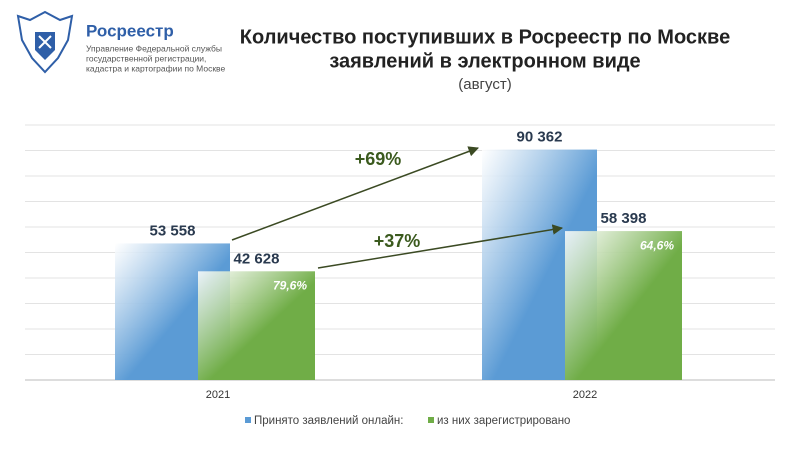 The width and height of the screenshot is (800, 450). What do you see at coordinates (657, 245) in the screenshot?
I see `share-label: 64,6%` at bounding box center [657, 245].